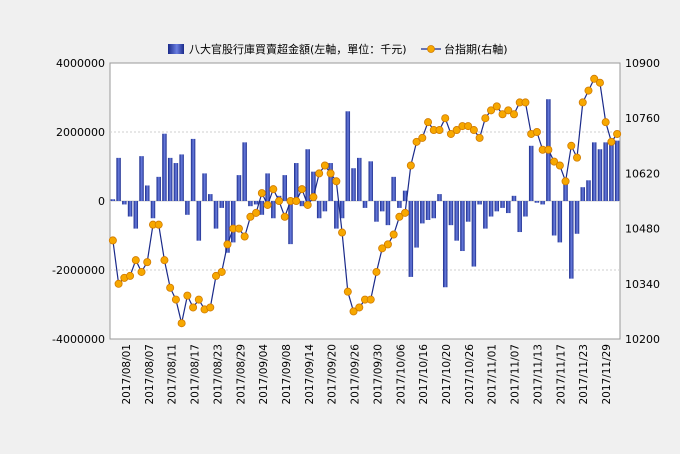  I want to click on right-tick-label: 10620, so click(642, 173).